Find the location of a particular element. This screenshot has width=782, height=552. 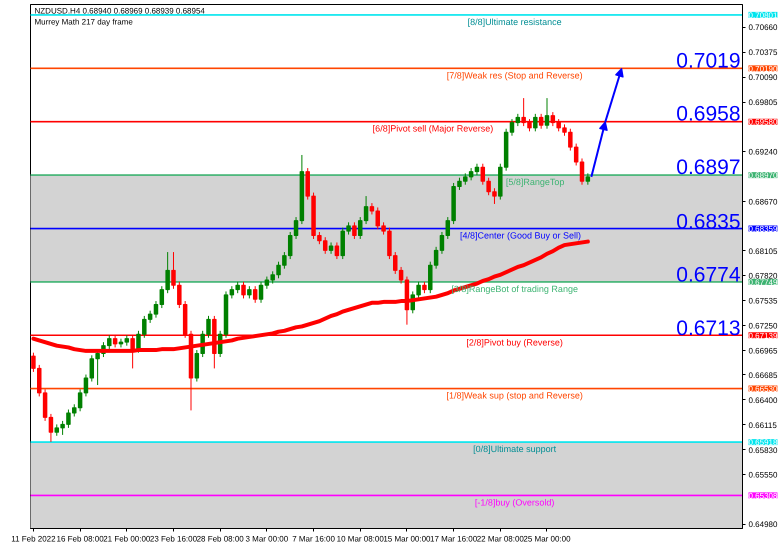

y-tick-label: 0.67749 is located at coordinates (763, 282).